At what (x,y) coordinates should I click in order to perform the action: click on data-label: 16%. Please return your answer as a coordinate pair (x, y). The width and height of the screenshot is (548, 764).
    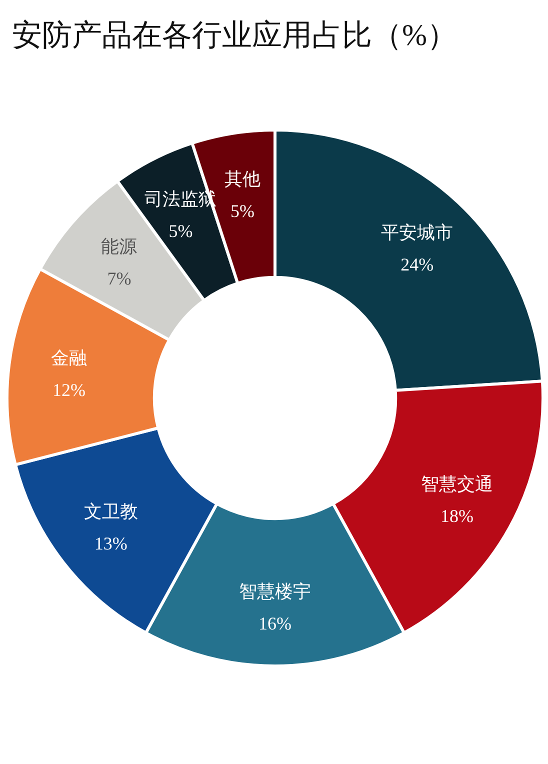
    Looking at the image, I should click on (275, 624).